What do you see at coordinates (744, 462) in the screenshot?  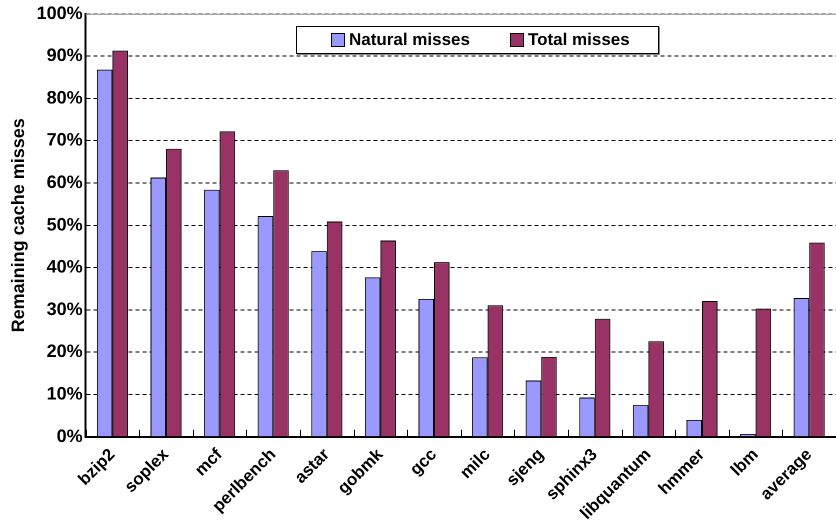 I see `x-tick-label: lbm` at bounding box center [744, 462].